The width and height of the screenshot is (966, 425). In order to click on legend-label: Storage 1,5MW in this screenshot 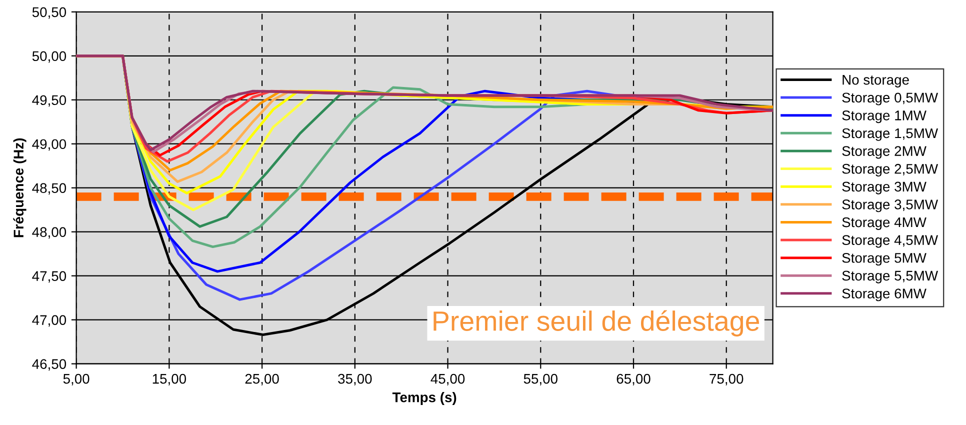, I will do `click(890, 134)`.